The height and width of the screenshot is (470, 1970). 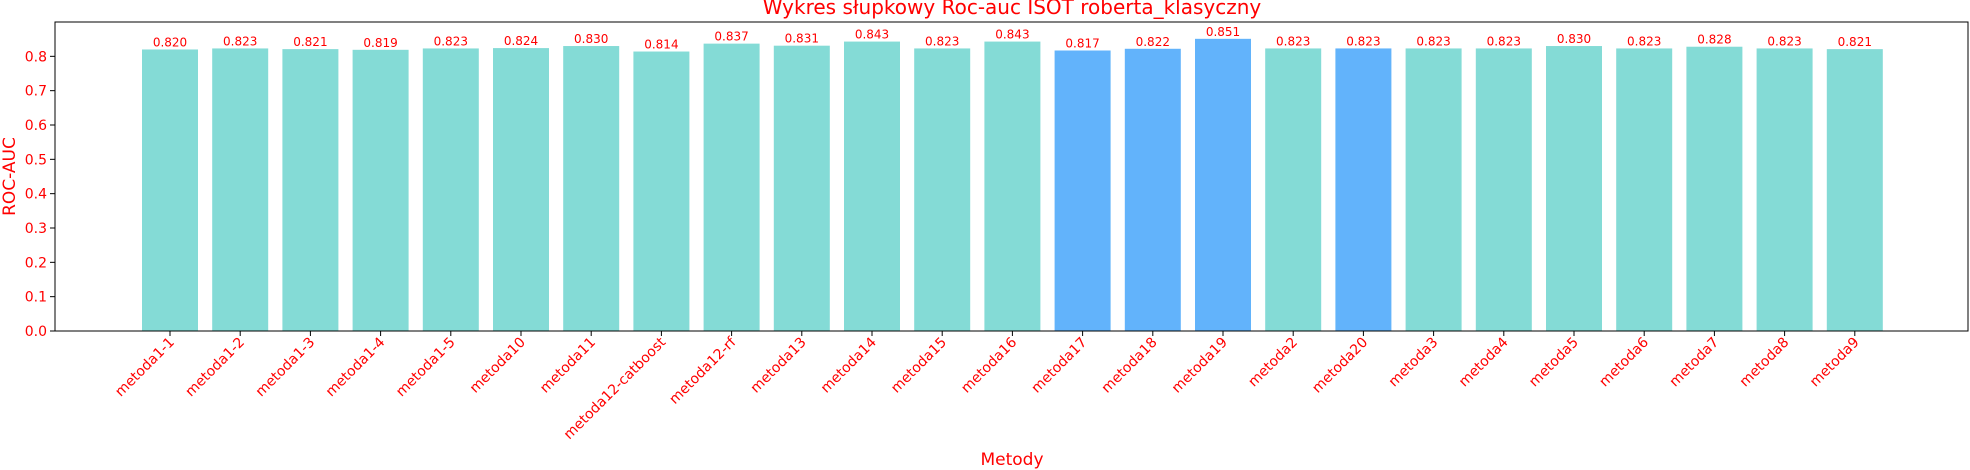 What do you see at coordinates (1223, 184) in the screenshot?
I see `bar-metoda19` at bounding box center [1223, 184].